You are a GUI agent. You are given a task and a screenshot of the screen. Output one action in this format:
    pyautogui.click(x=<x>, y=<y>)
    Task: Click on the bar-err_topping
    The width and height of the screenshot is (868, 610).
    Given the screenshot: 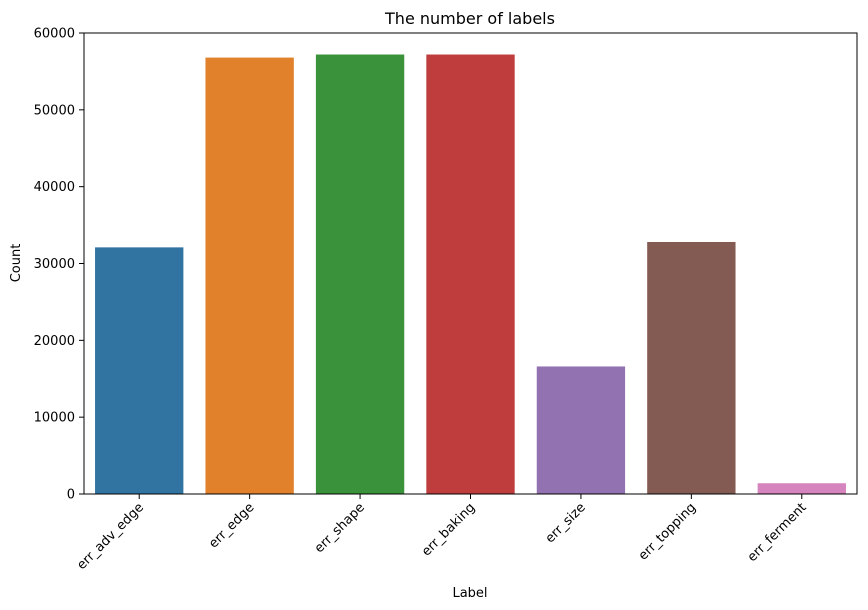 What is the action you would take?
    pyautogui.click(x=691, y=367)
    